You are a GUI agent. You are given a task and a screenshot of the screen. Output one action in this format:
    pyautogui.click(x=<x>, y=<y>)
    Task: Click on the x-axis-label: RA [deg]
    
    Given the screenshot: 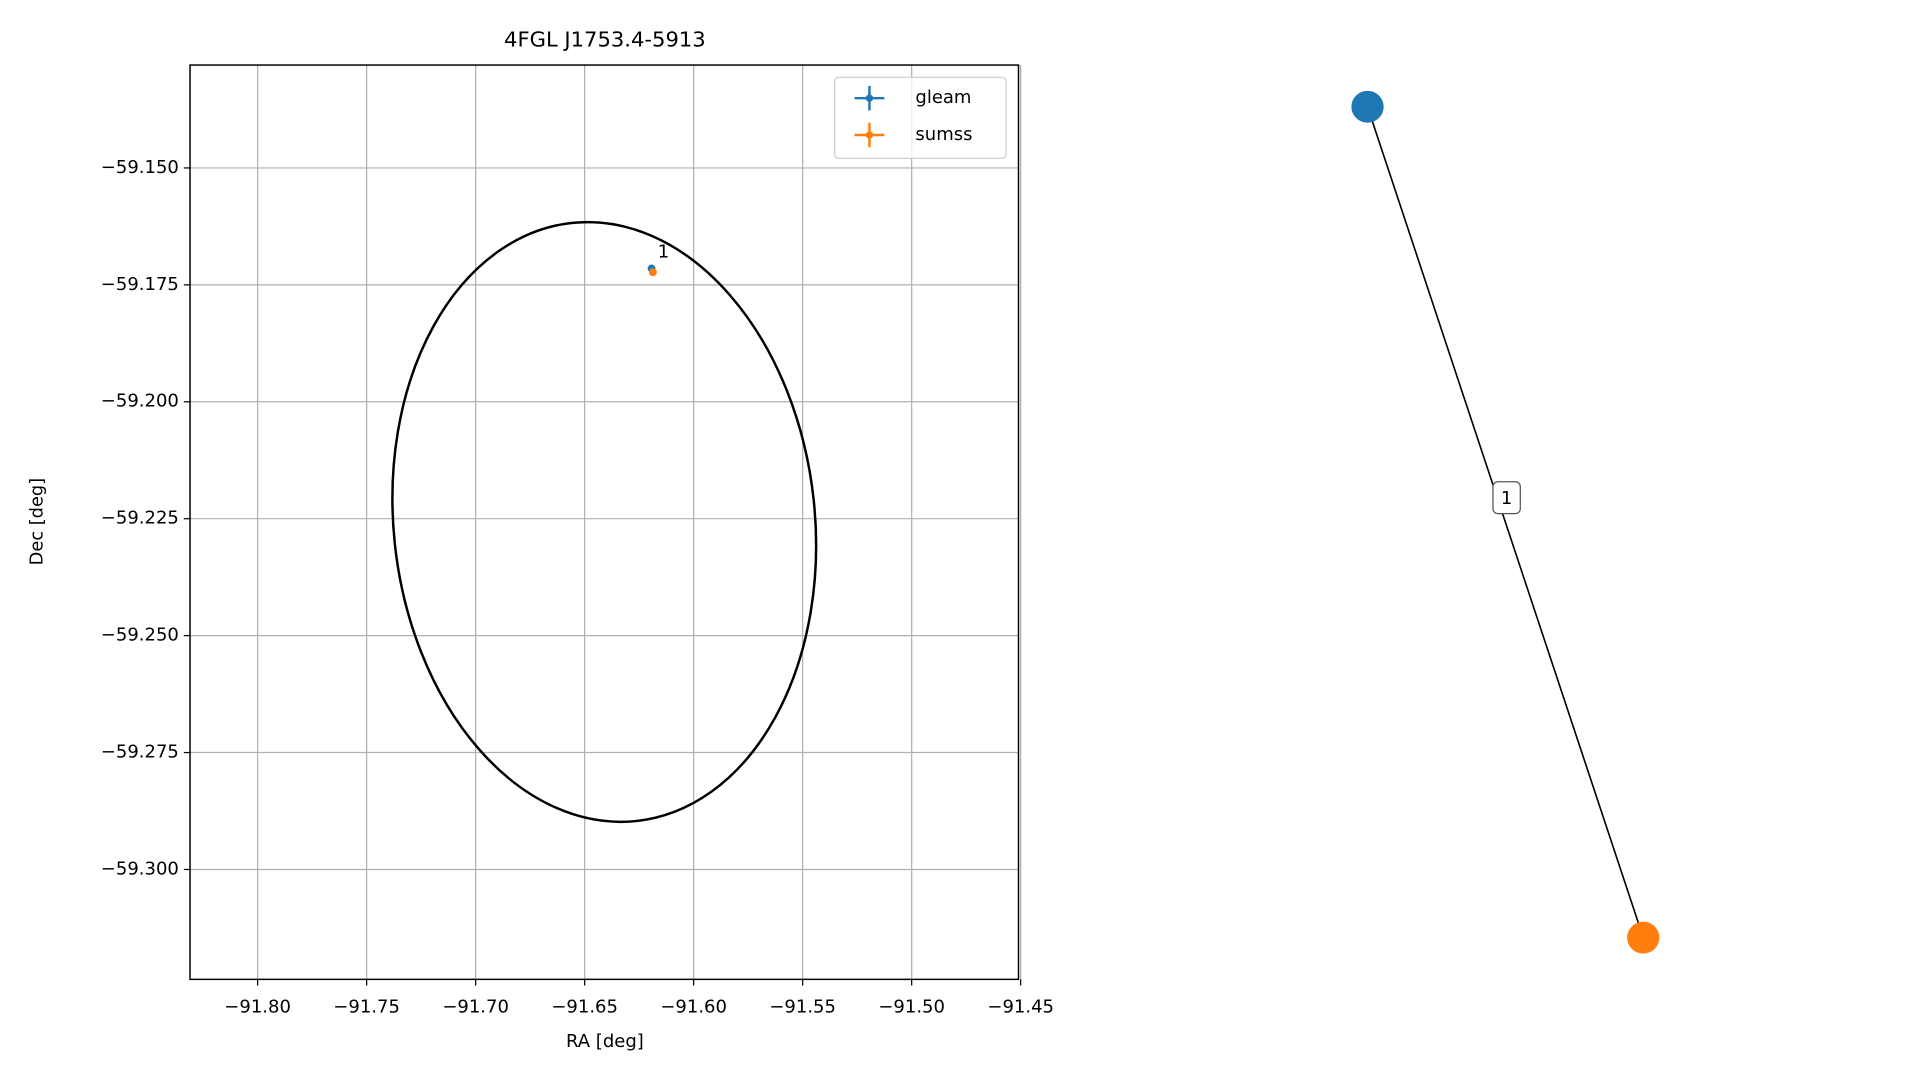 What is the action you would take?
    pyautogui.click(x=605, y=1041)
    